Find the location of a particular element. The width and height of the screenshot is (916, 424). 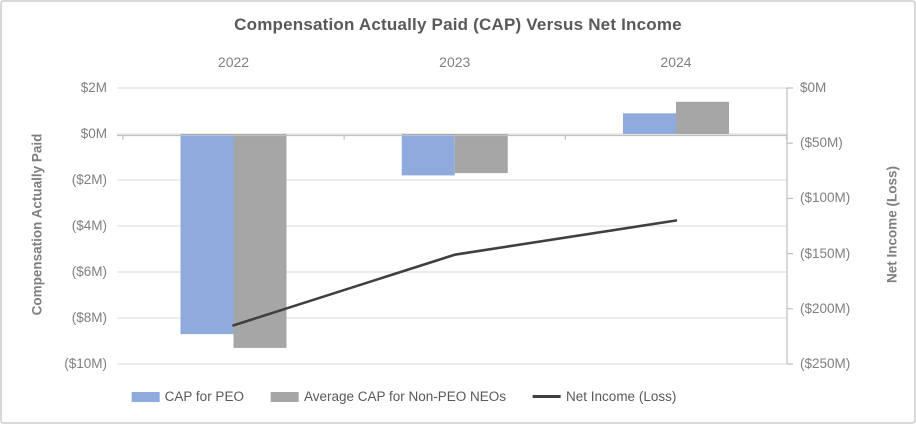

legend-item-1: Average CAP for Non-PEO NEOs is located at coordinates (388, 396).